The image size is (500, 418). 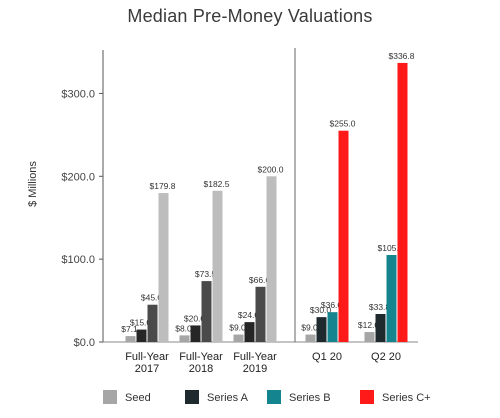 I want to click on chart-title: Median Pre-Money Valuations, so click(x=250, y=16).